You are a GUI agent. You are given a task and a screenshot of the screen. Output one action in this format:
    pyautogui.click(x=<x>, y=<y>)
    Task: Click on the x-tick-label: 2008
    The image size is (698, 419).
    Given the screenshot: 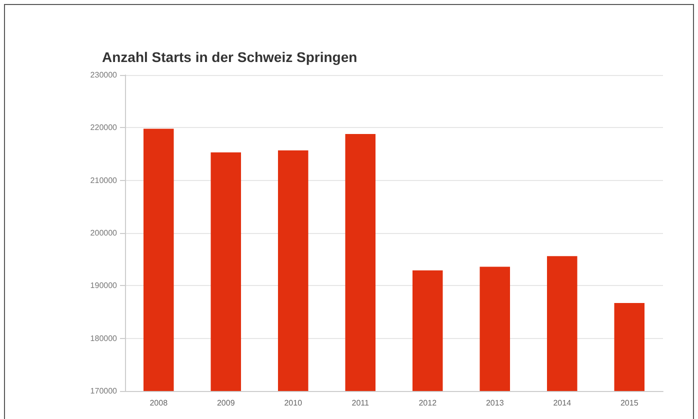 What is the action you would take?
    pyautogui.click(x=159, y=403)
    